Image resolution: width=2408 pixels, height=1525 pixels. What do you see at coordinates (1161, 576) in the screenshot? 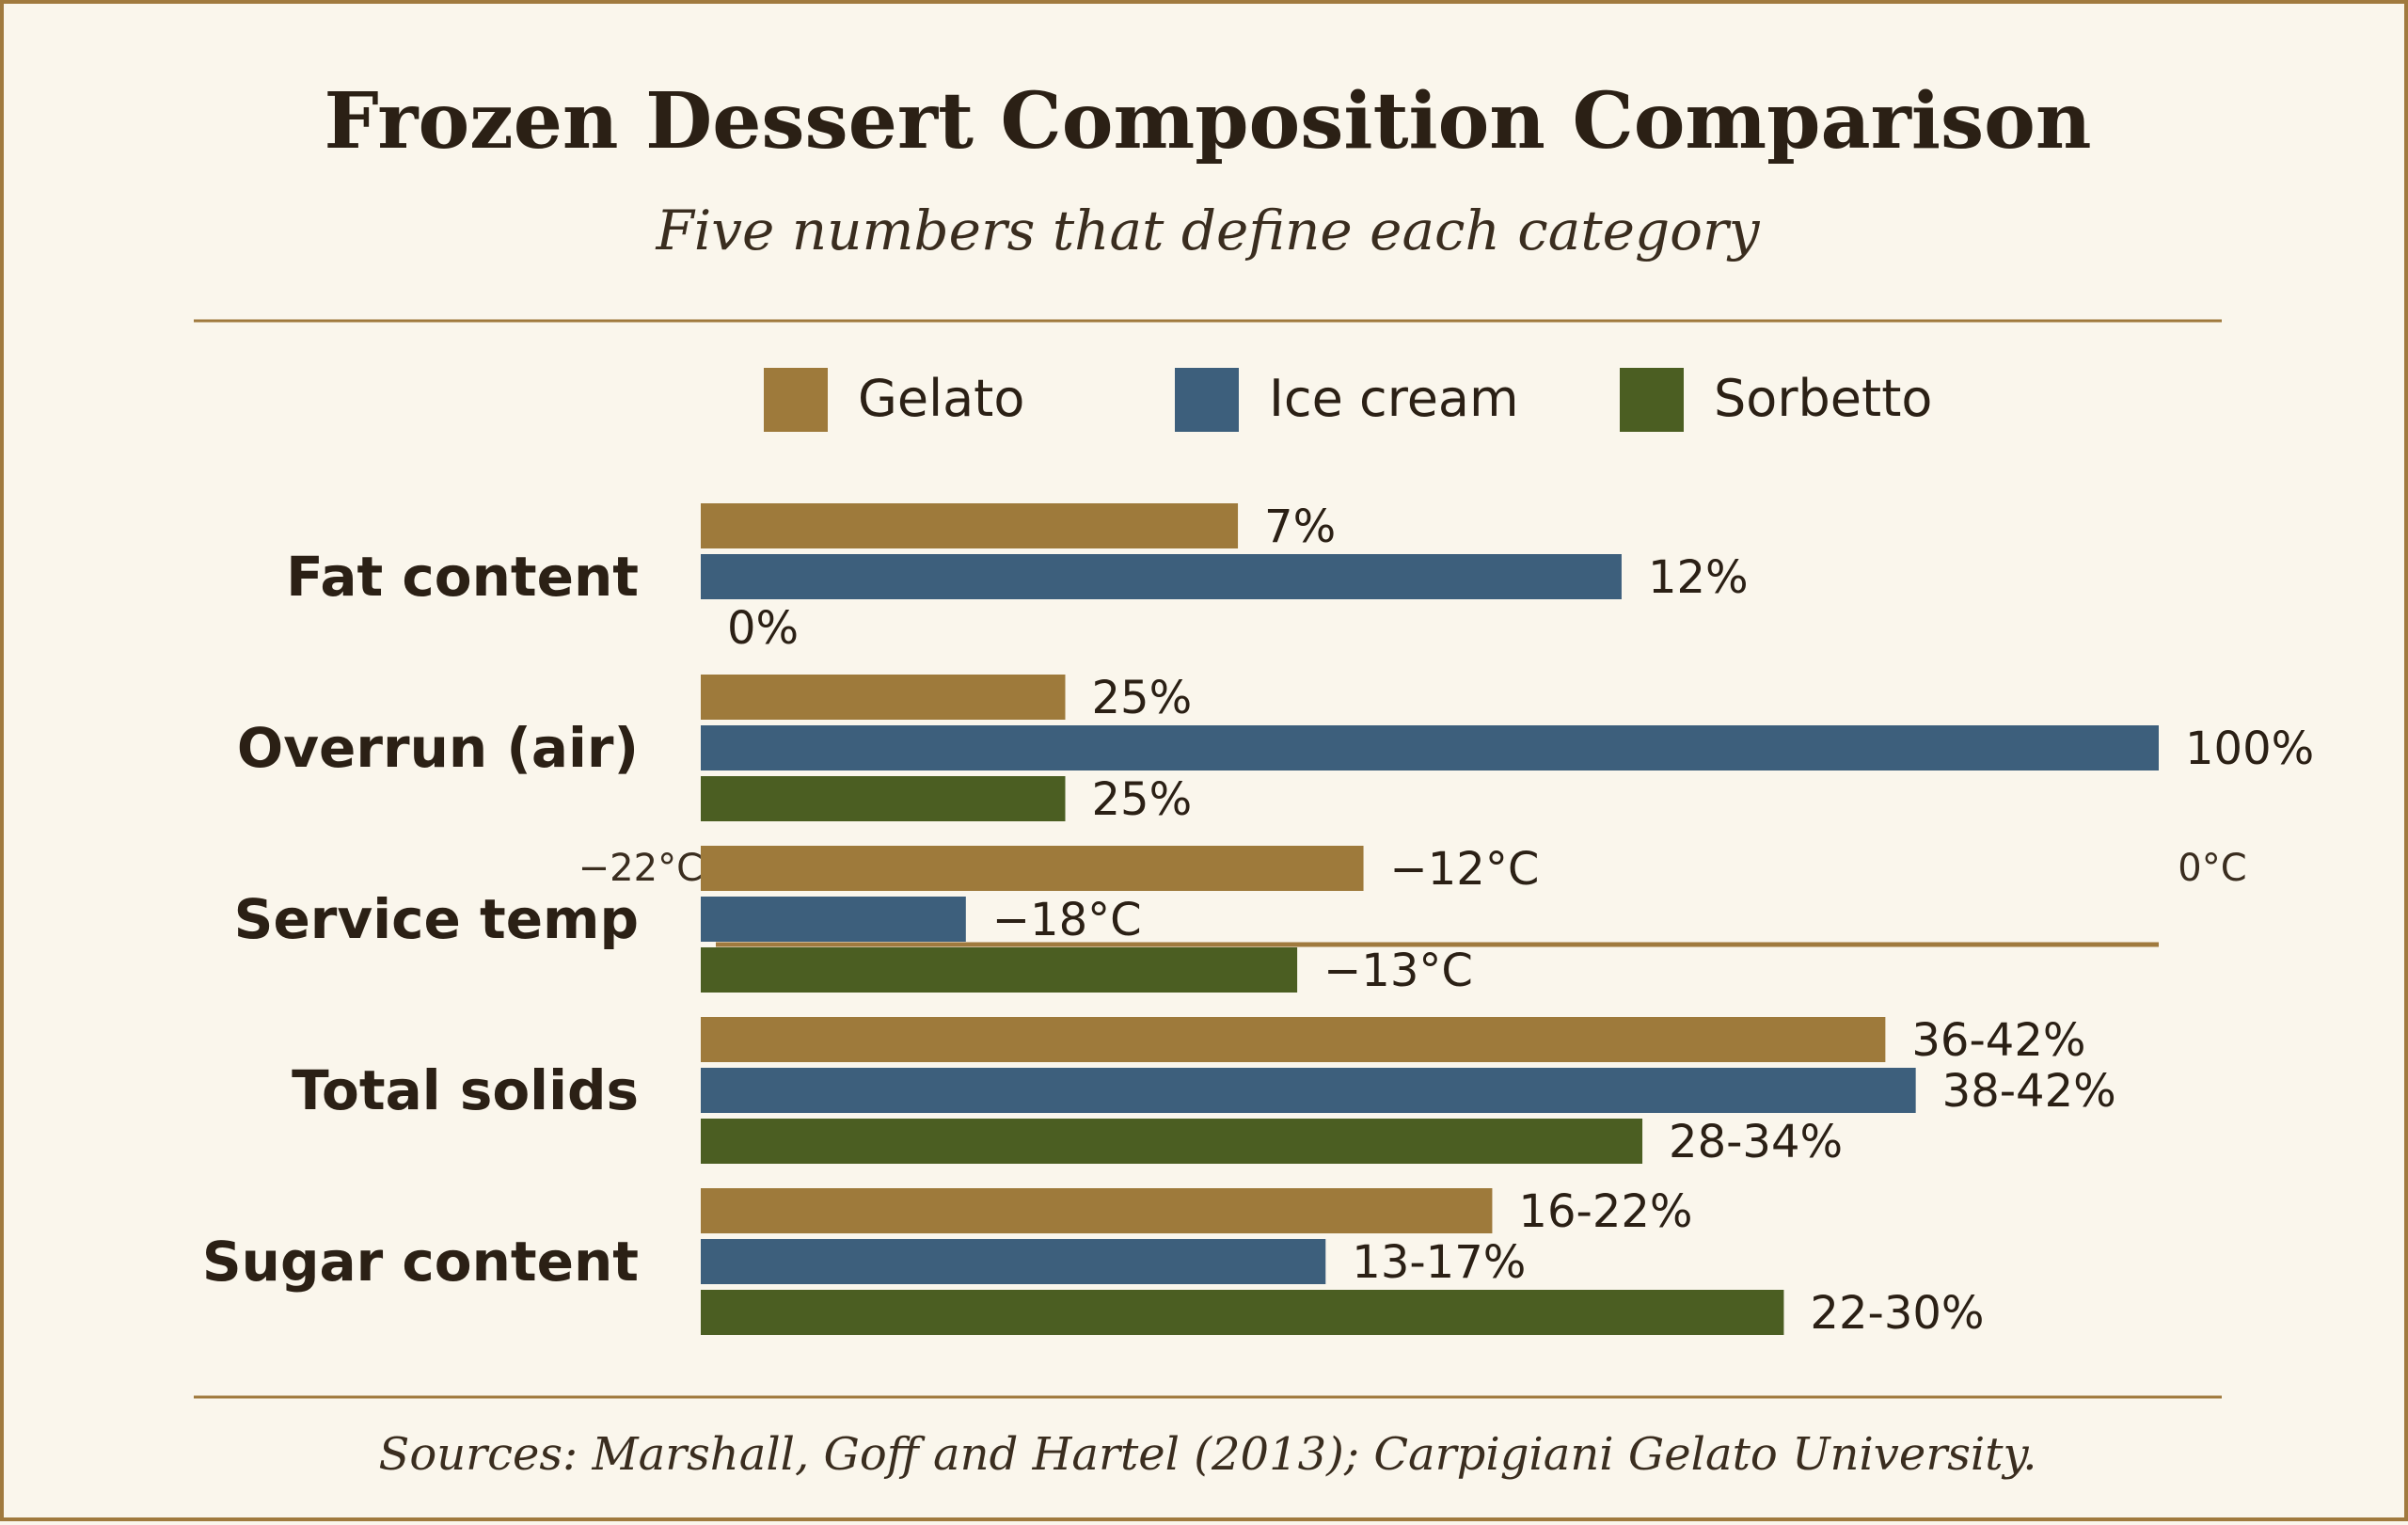
I see `bar-fat-content-ice-cream` at bounding box center [1161, 576].